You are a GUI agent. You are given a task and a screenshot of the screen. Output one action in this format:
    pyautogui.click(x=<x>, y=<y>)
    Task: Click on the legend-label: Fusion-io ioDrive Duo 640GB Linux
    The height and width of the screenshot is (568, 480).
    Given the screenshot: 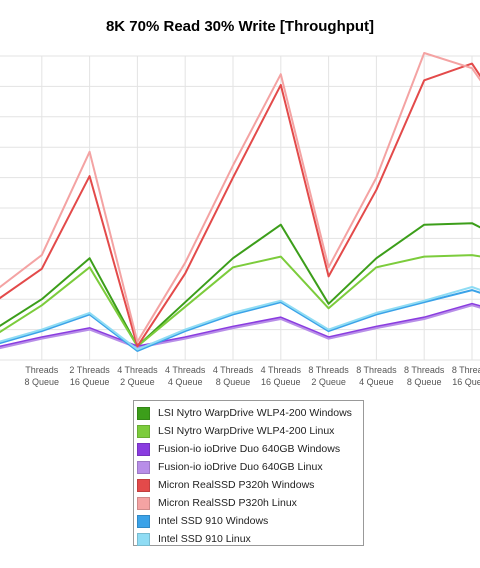 What is the action you would take?
    pyautogui.click(x=240, y=467)
    